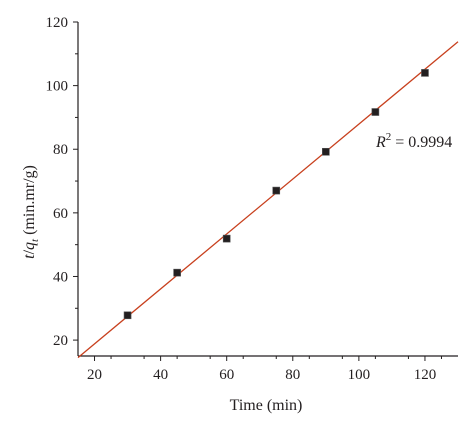 The width and height of the screenshot is (474, 428). Describe the element at coordinates (60, 277) in the screenshot. I see `y-tick-label: 40` at that location.